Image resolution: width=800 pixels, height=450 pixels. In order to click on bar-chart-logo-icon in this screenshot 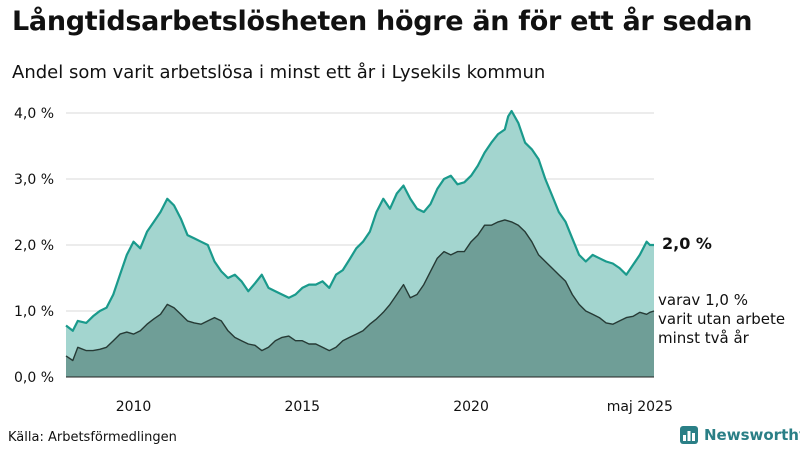, I will do `click(689, 435)`.